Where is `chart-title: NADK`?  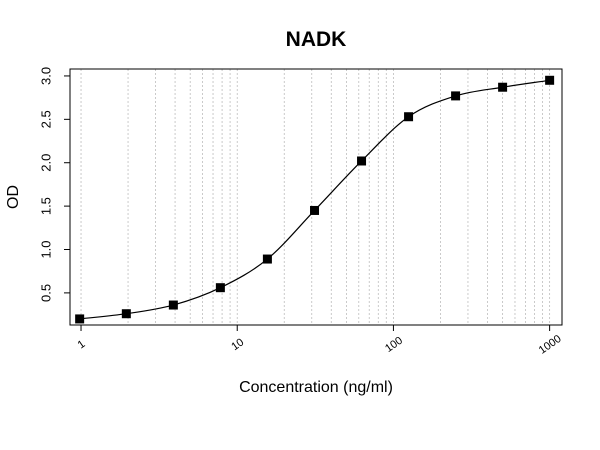
chart-title: NADK is located at coordinates (316, 39).